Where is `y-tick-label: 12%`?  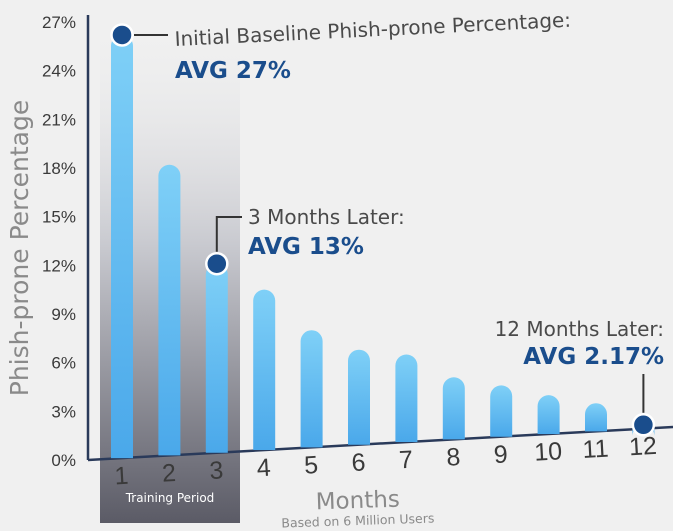
y-tick-label: 12% is located at coordinates (59, 265).